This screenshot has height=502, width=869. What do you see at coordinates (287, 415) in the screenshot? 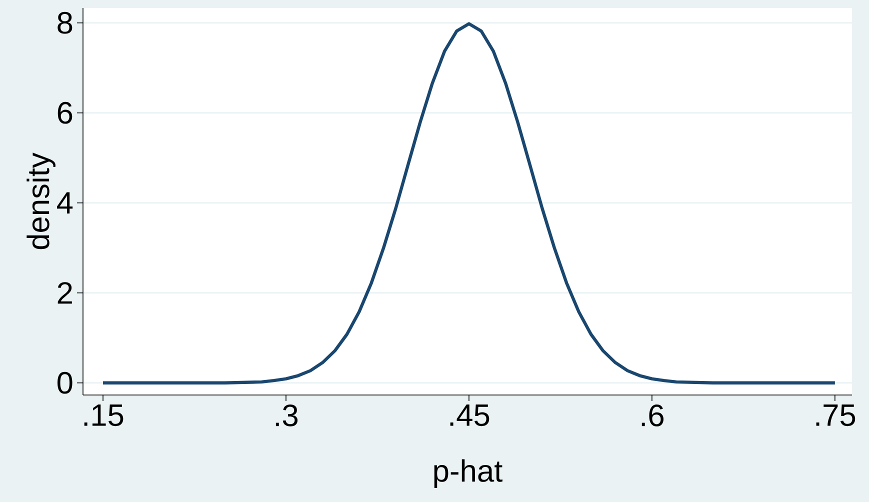
I see `x-tick-label: .3` at bounding box center [287, 415].